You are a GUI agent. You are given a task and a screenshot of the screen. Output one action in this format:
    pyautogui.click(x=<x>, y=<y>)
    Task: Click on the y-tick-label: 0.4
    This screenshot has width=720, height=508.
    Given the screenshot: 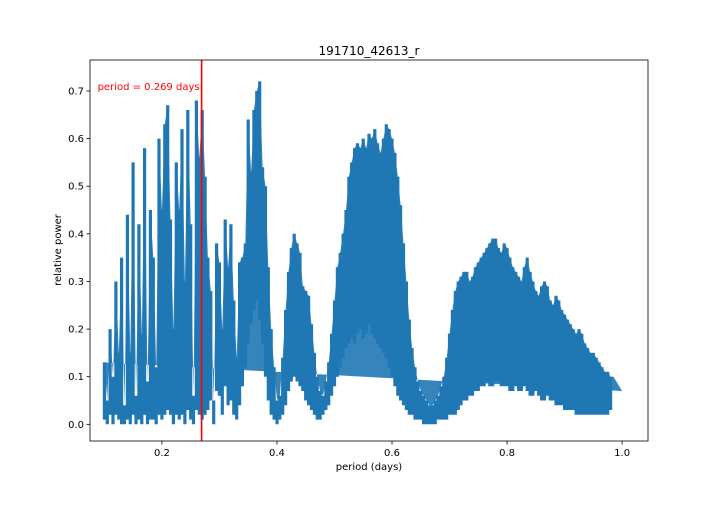 What is the action you would take?
    pyautogui.click(x=76, y=234)
    